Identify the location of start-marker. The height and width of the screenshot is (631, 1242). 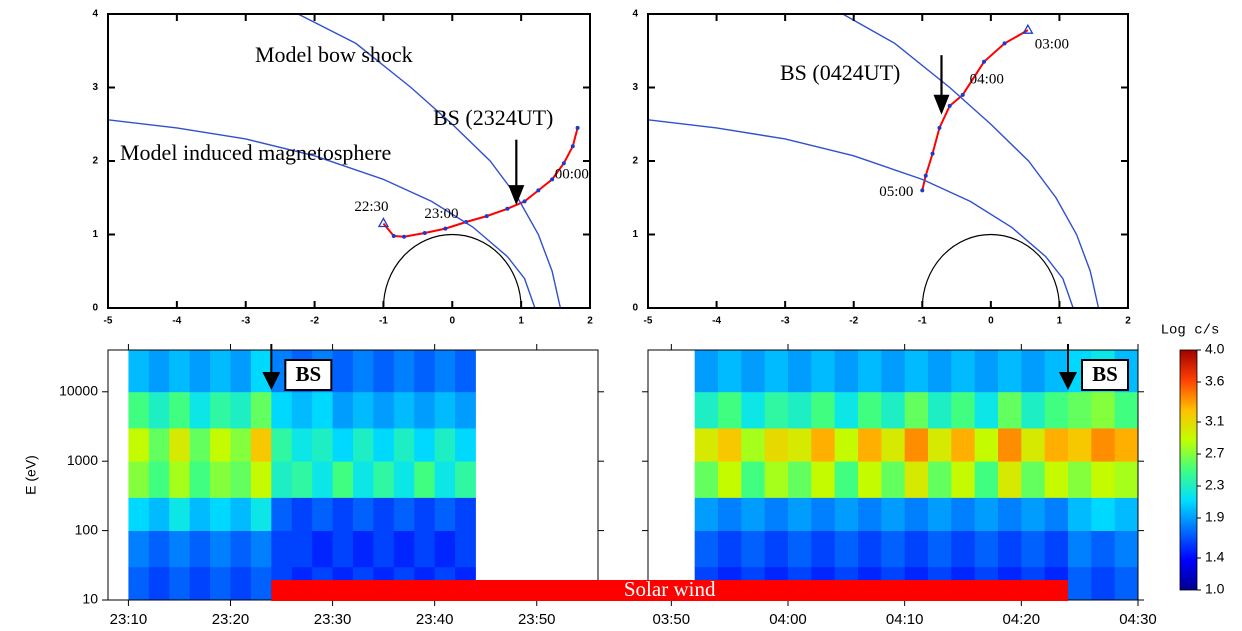
(383, 222).